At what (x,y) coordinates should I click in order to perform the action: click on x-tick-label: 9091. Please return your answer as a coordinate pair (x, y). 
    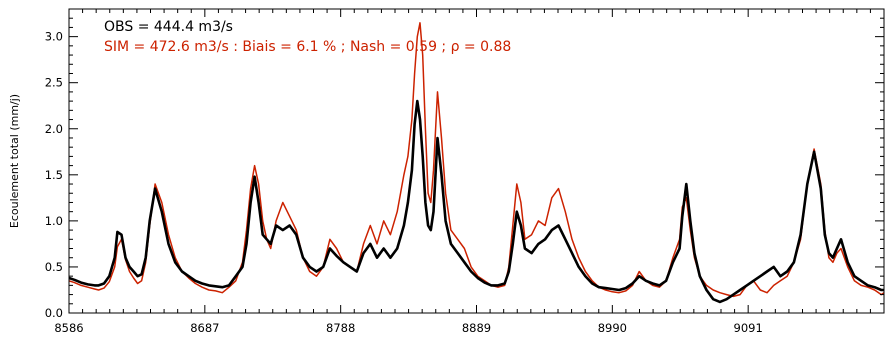
    Looking at the image, I should click on (748, 328).